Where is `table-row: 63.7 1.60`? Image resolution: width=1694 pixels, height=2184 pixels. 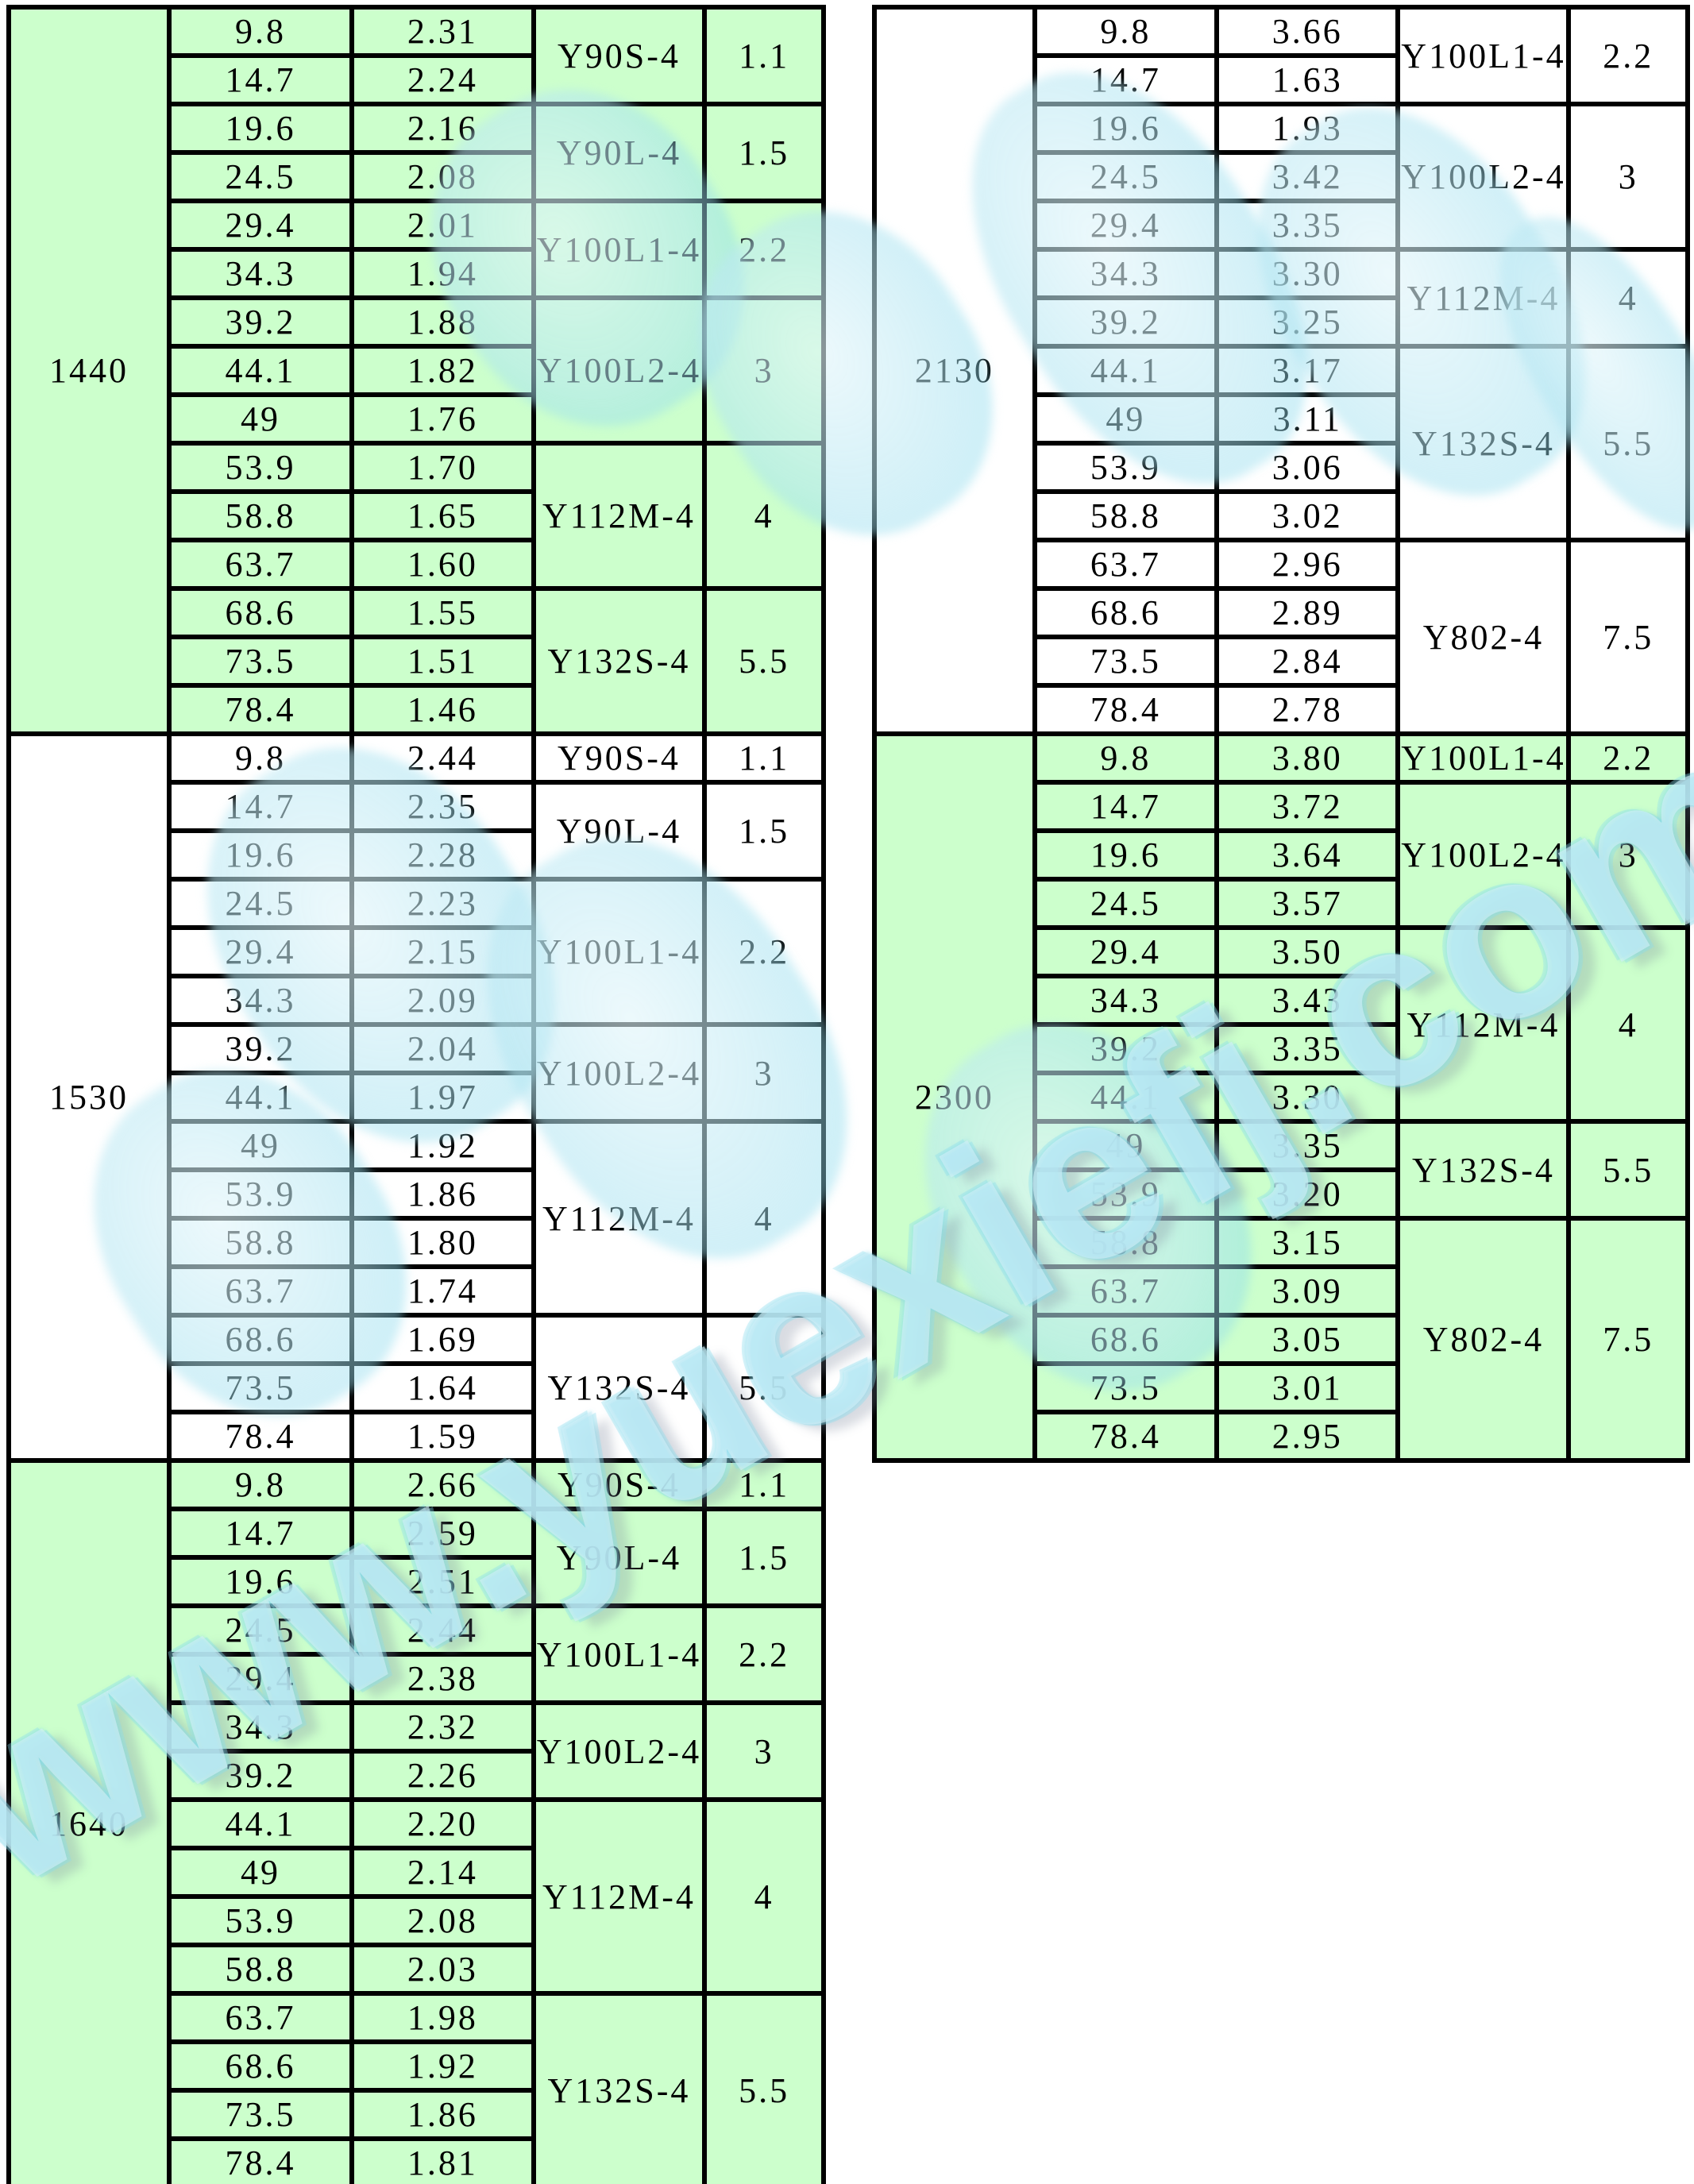
table-row: 63.7 1.60 is located at coordinates (416, 564).